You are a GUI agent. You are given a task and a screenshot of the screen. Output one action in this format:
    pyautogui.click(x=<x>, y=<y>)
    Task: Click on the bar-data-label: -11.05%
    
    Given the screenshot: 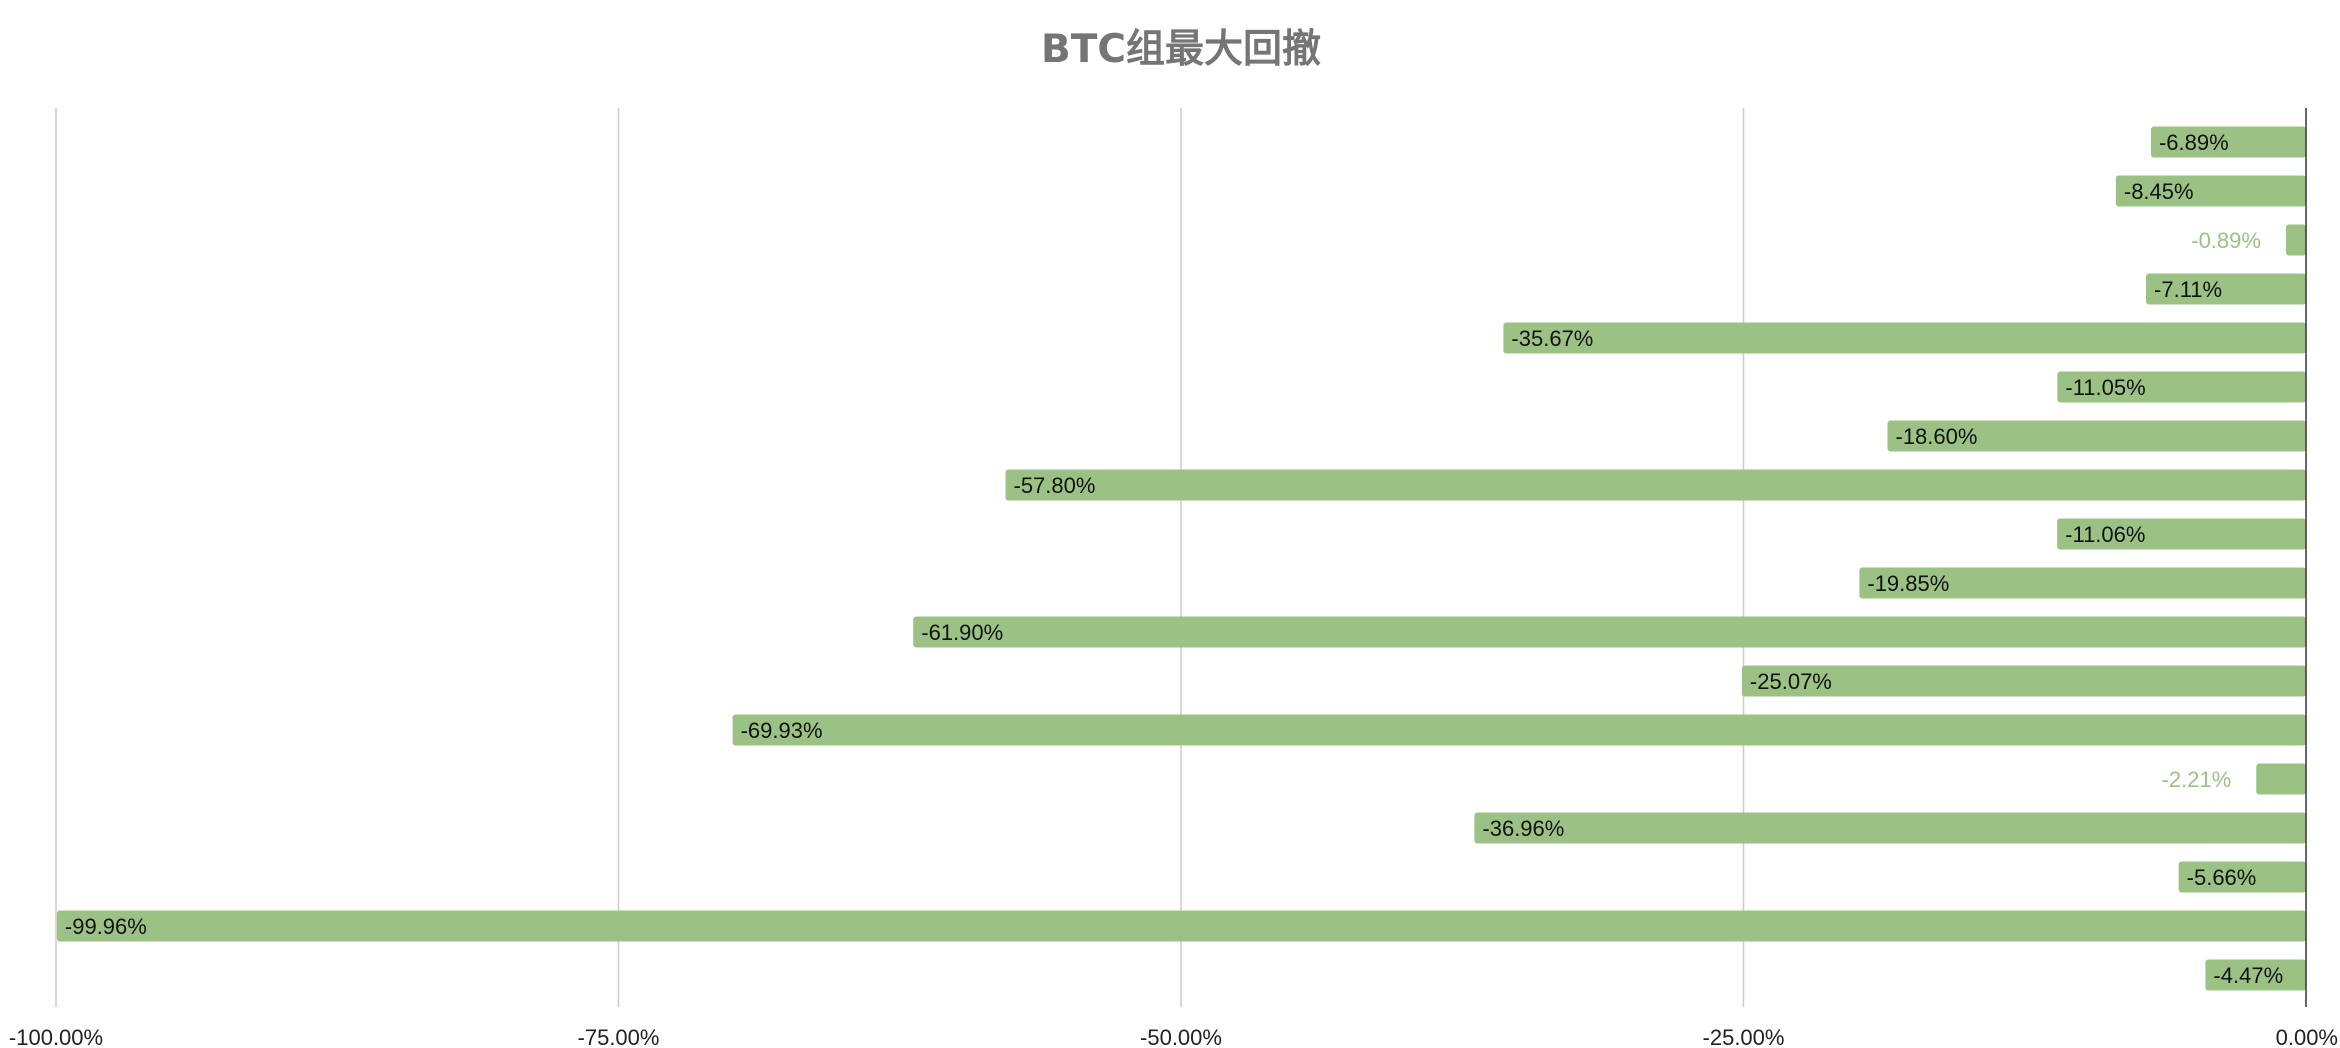 What is the action you would take?
    pyautogui.click(x=2105, y=387)
    